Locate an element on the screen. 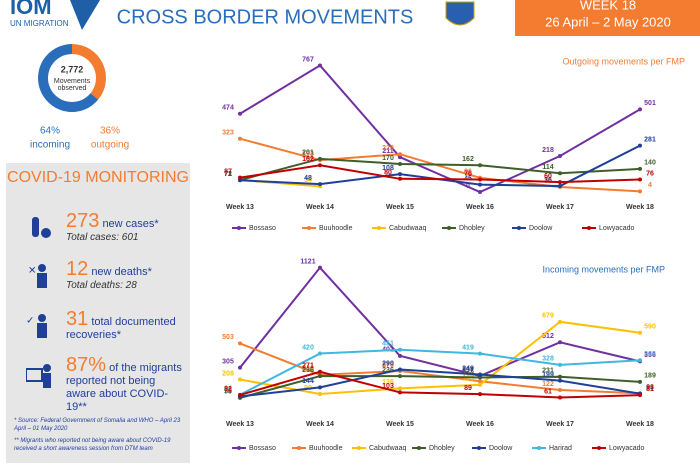  donut-category: incoming is located at coordinates (50, 145).